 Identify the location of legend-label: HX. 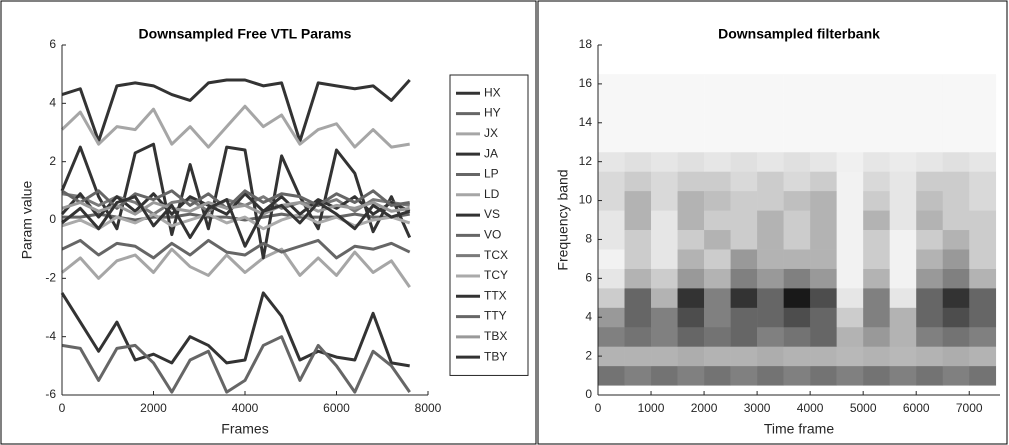
(492, 92).